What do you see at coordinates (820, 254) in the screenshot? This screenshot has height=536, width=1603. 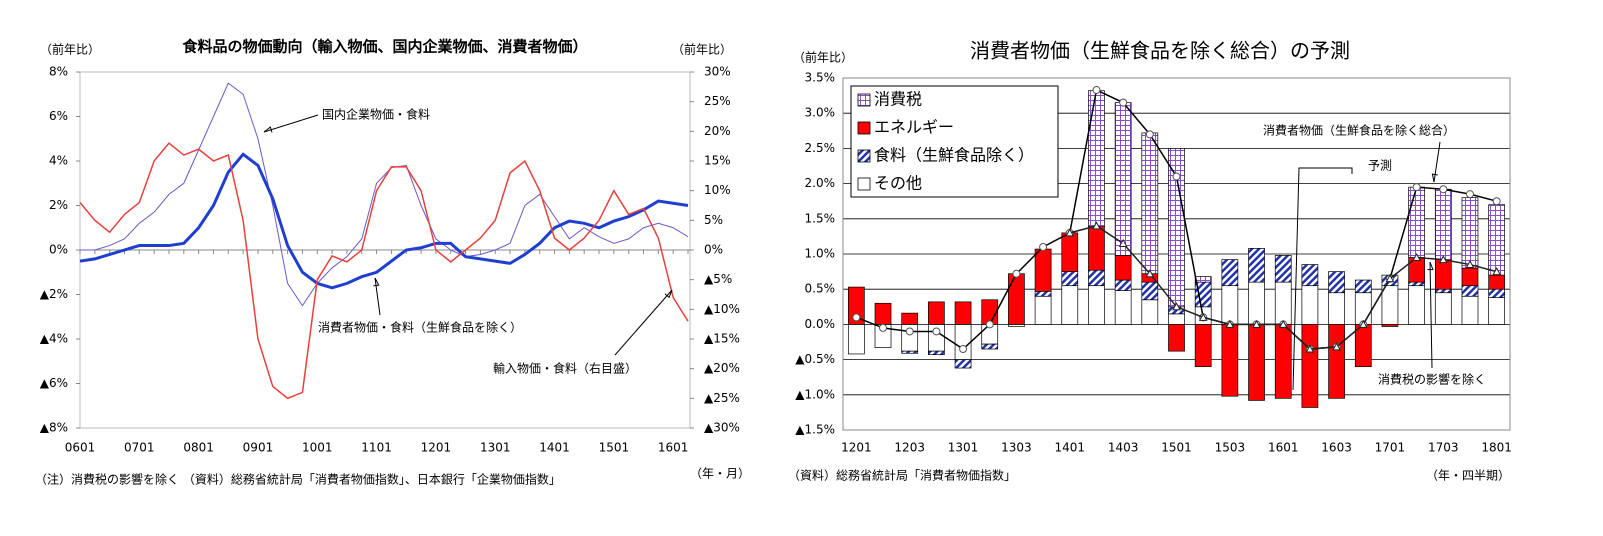 I see `y-tick-label: 1.0%` at bounding box center [820, 254].